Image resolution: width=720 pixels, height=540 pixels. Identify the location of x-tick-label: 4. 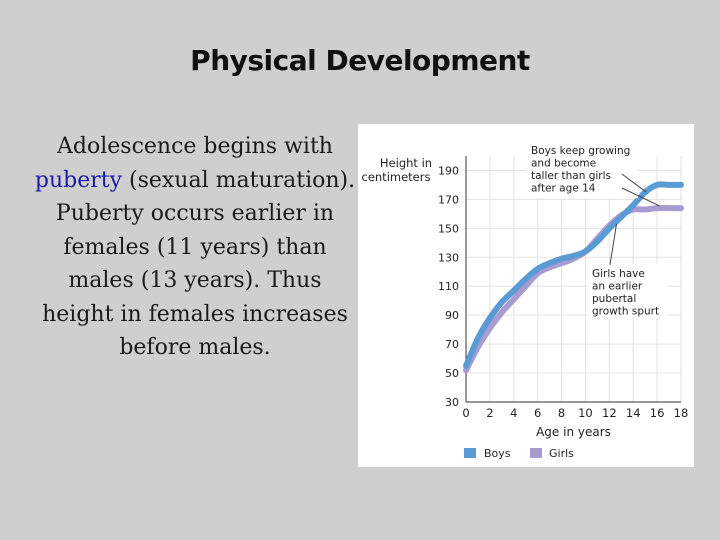
(513, 413).